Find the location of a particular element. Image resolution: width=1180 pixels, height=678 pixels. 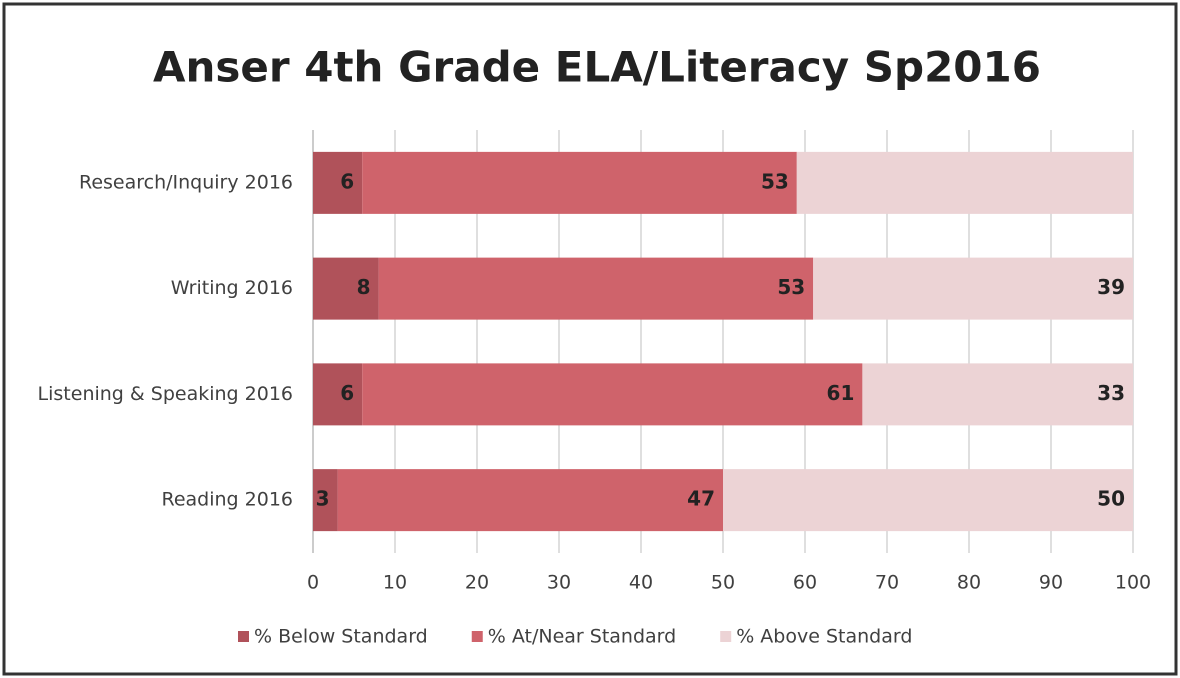

data-label: 8 is located at coordinates (364, 287).